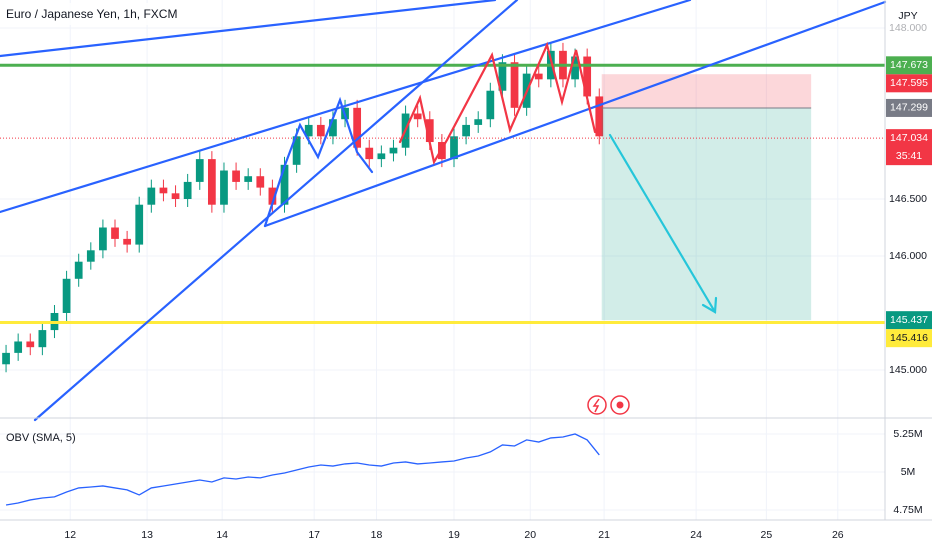 This screenshot has width=932, height=550. What do you see at coordinates (907, 510) in the screenshot?
I see `y-tick-label: 4.75M` at bounding box center [907, 510].